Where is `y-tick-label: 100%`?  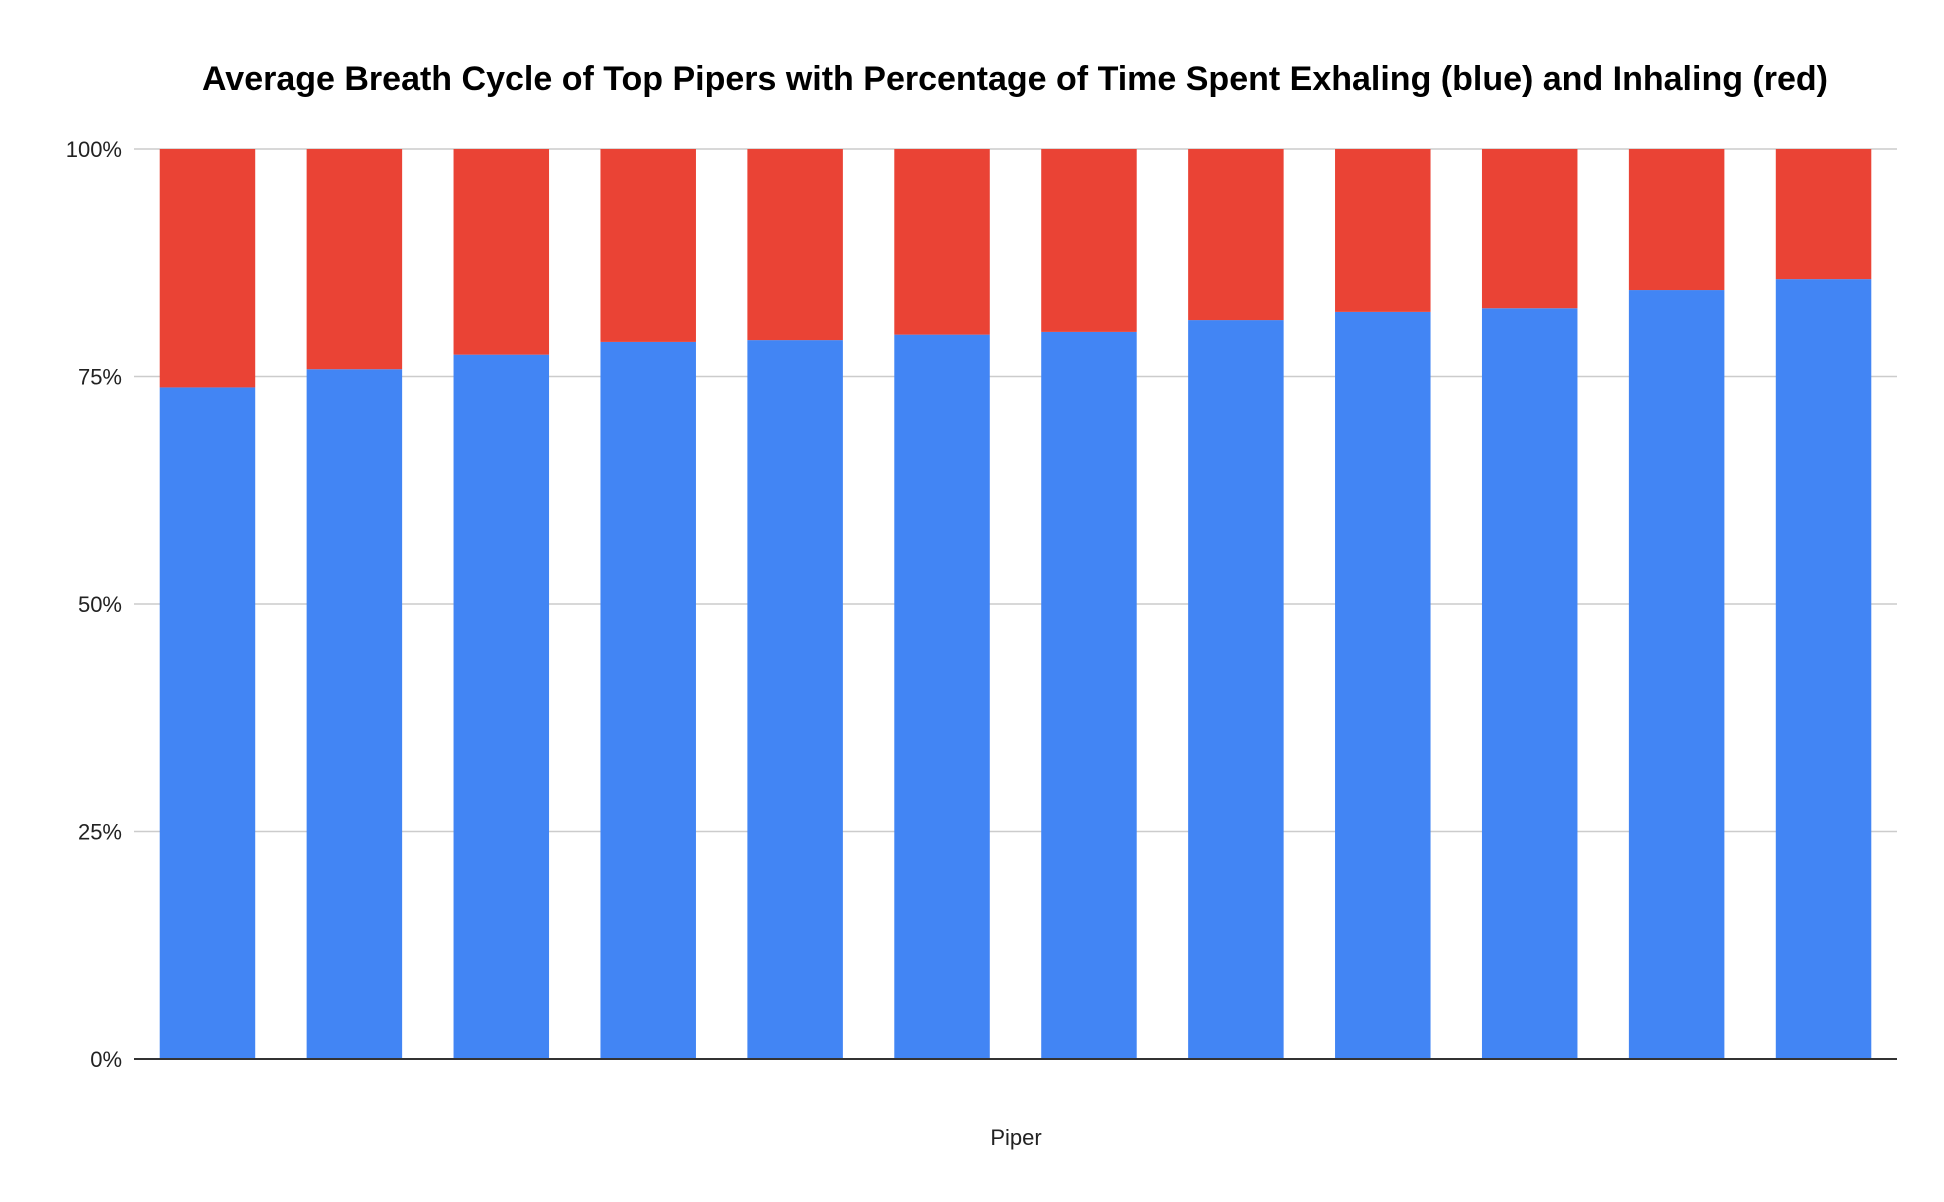
y-tick-label: 100% is located at coordinates (94, 149).